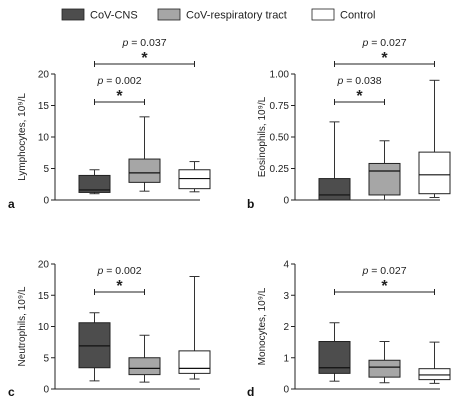  Describe the element at coordinates (262, 136) in the screenshot. I see `y-axis-title: Eosinophils, 10⁹/L` at that location.